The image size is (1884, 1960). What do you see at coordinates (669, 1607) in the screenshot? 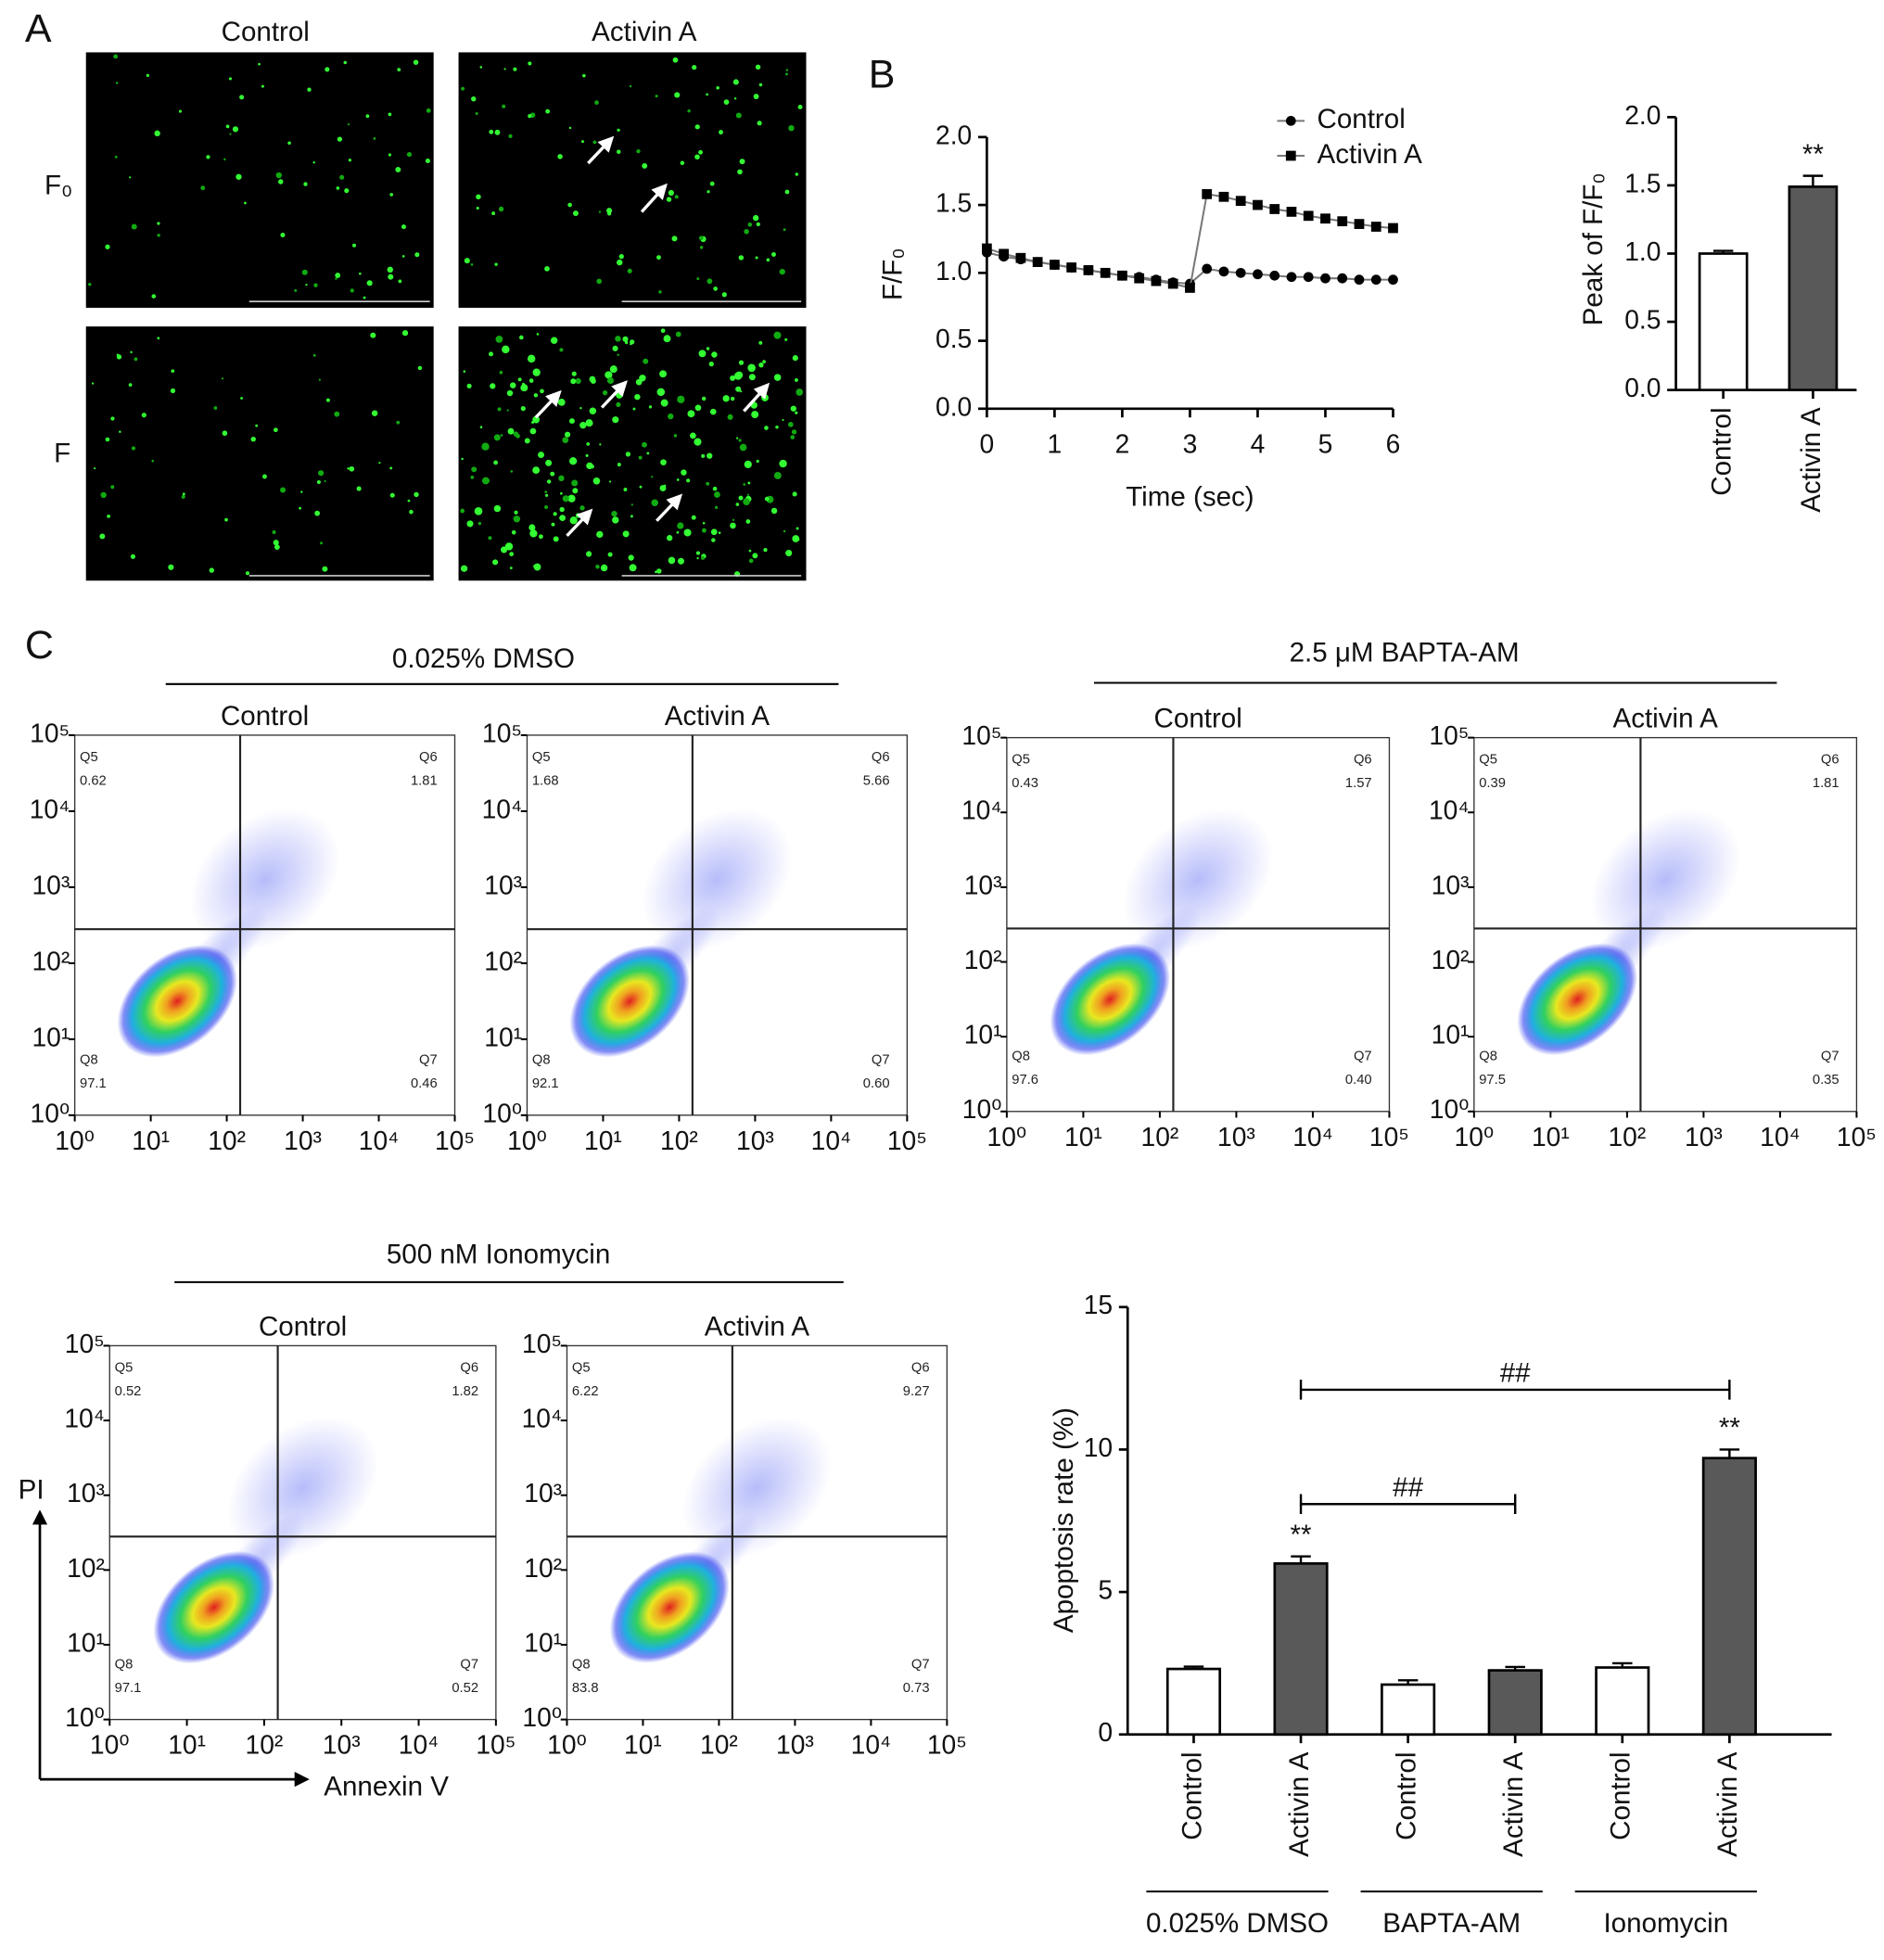
I see `population-density` at bounding box center [669, 1607].